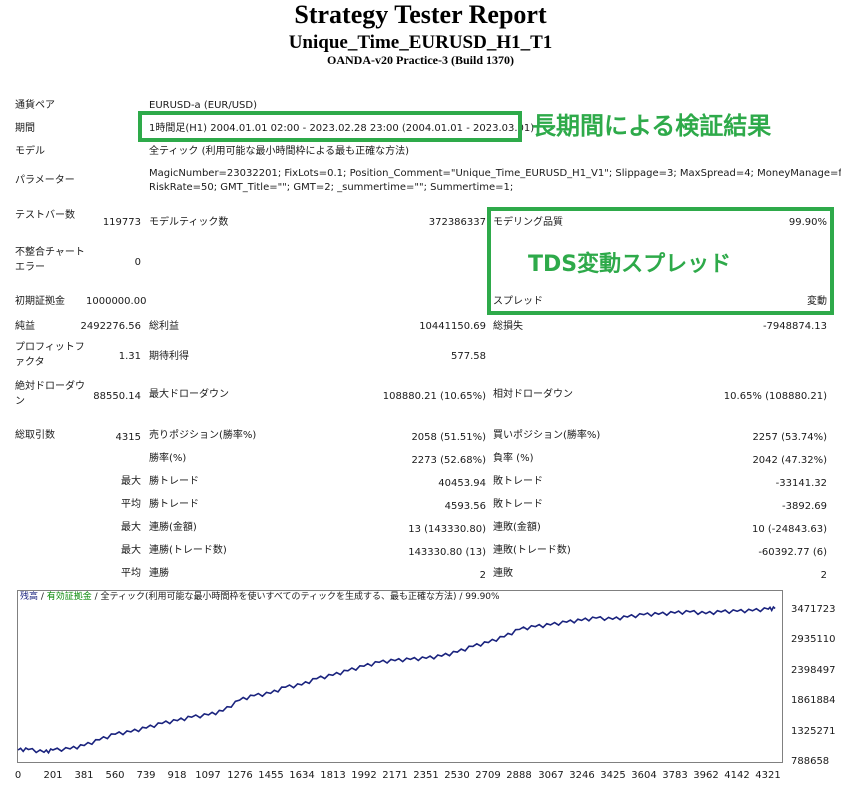 The image size is (841, 789). What do you see at coordinates (643, 776) in the screenshot?
I see `x-tick-label: 3604` at bounding box center [643, 776].